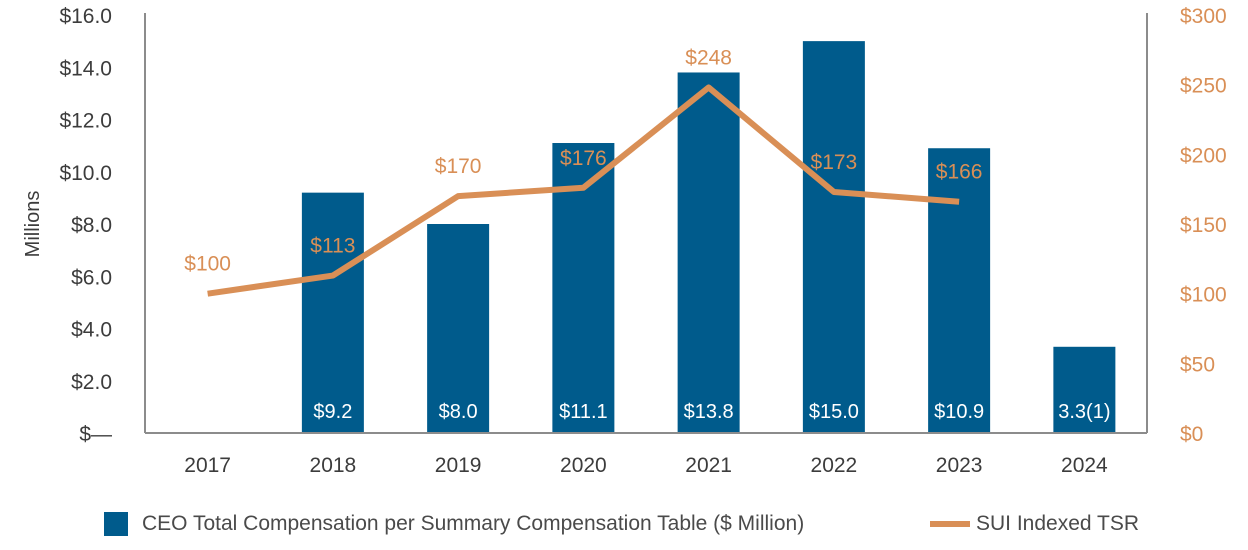  What do you see at coordinates (834, 465) in the screenshot?
I see `x-tick-label: 2022` at bounding box center [834, 465].